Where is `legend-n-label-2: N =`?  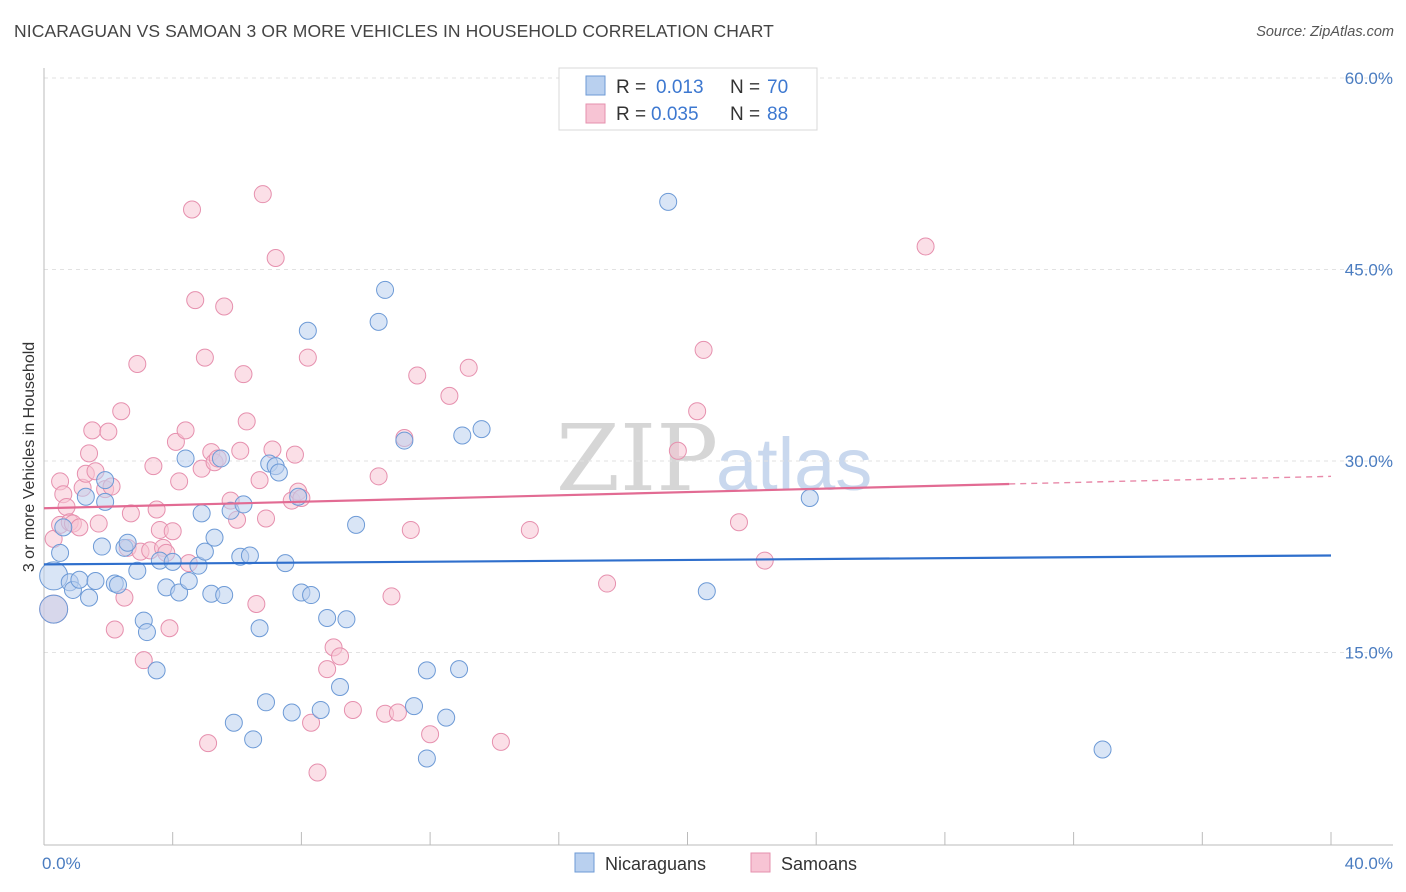 legend-n-label-2: N = is located at coordinates (745, 114).